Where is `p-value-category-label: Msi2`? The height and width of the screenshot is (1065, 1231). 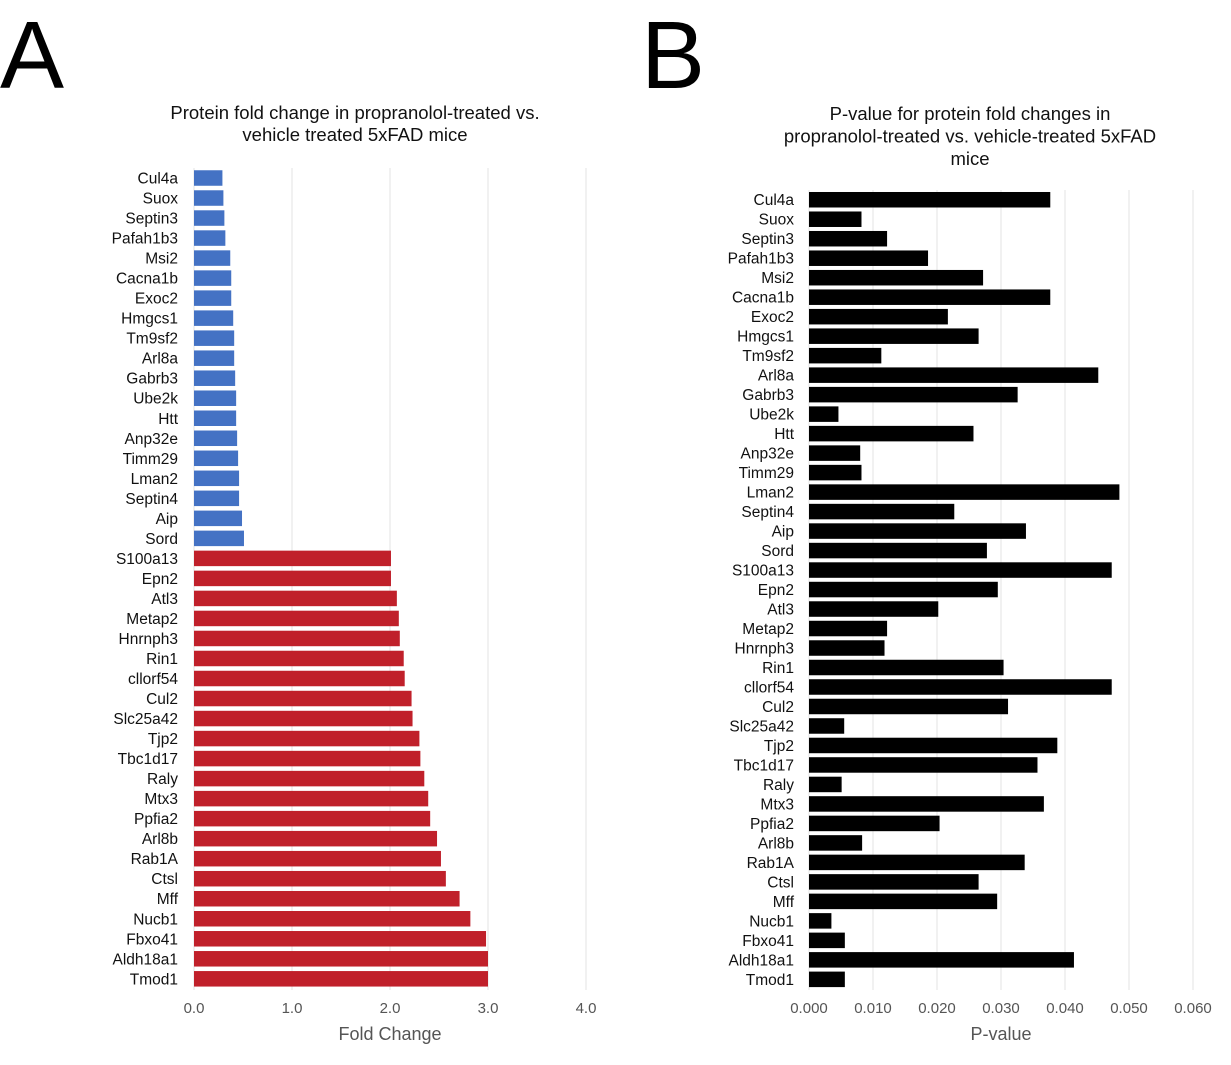
p-value-category-label: Msi2 is located at coordinates (777, 278).